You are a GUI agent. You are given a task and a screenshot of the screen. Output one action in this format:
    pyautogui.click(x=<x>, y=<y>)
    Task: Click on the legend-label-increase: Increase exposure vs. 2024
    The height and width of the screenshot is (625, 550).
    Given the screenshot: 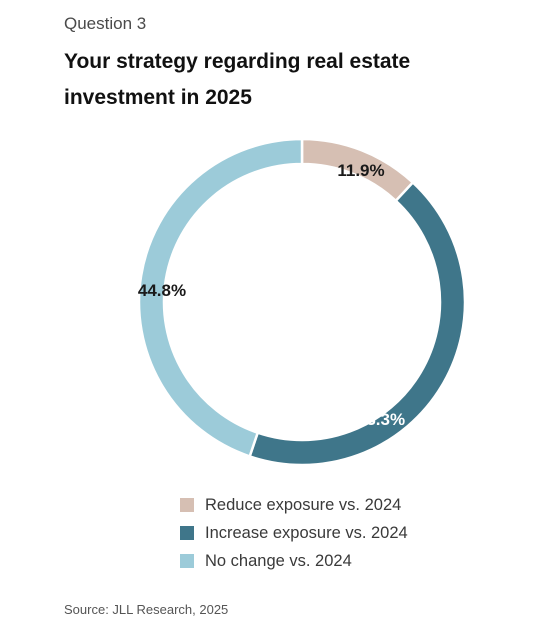 What is the action you would take?
    pyautogui.click(x=306, y=532)
    